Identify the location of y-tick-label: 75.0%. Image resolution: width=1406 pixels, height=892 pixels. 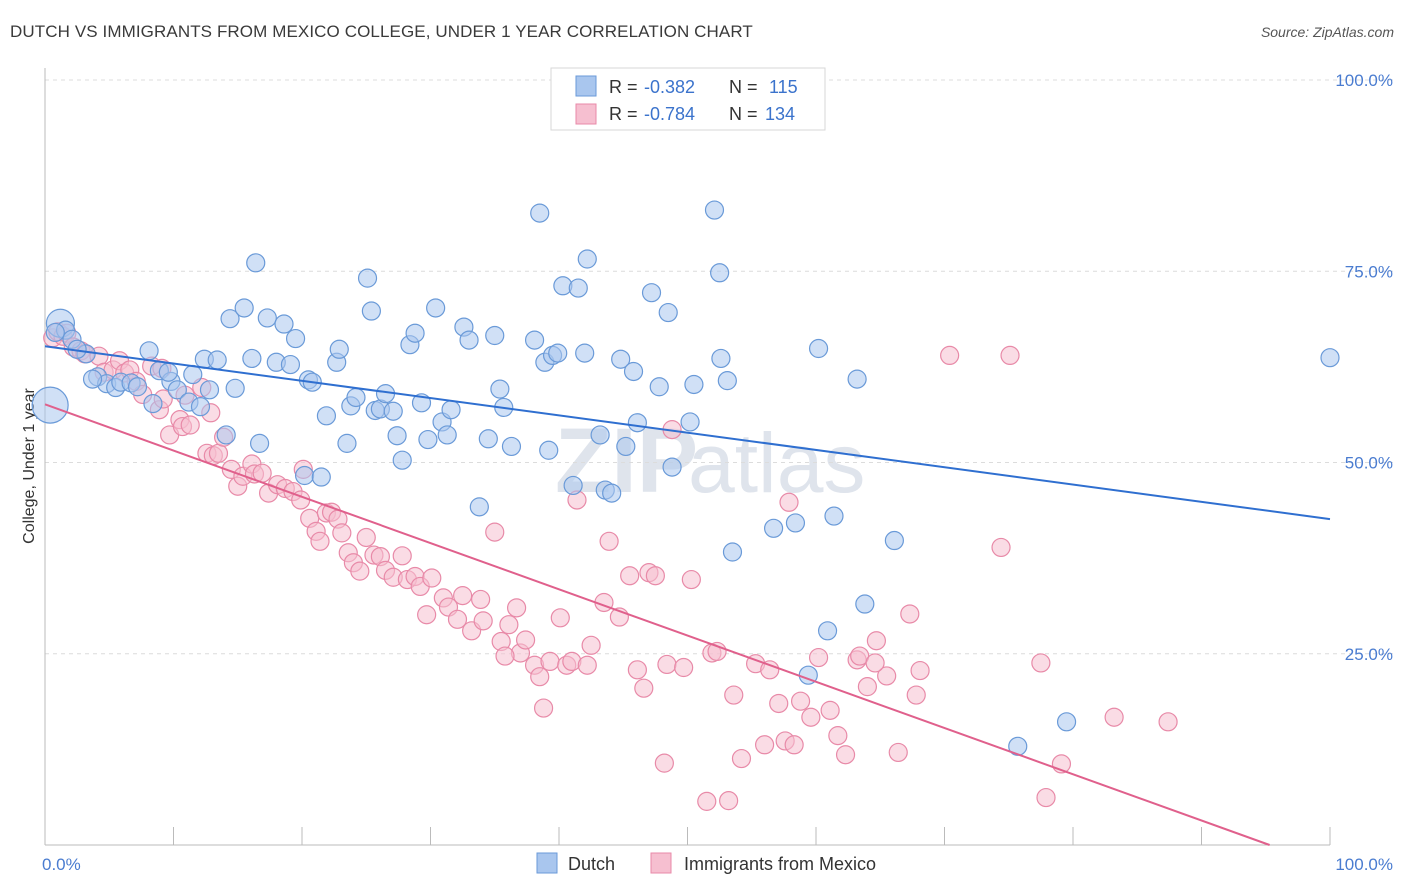
(1369, 271).